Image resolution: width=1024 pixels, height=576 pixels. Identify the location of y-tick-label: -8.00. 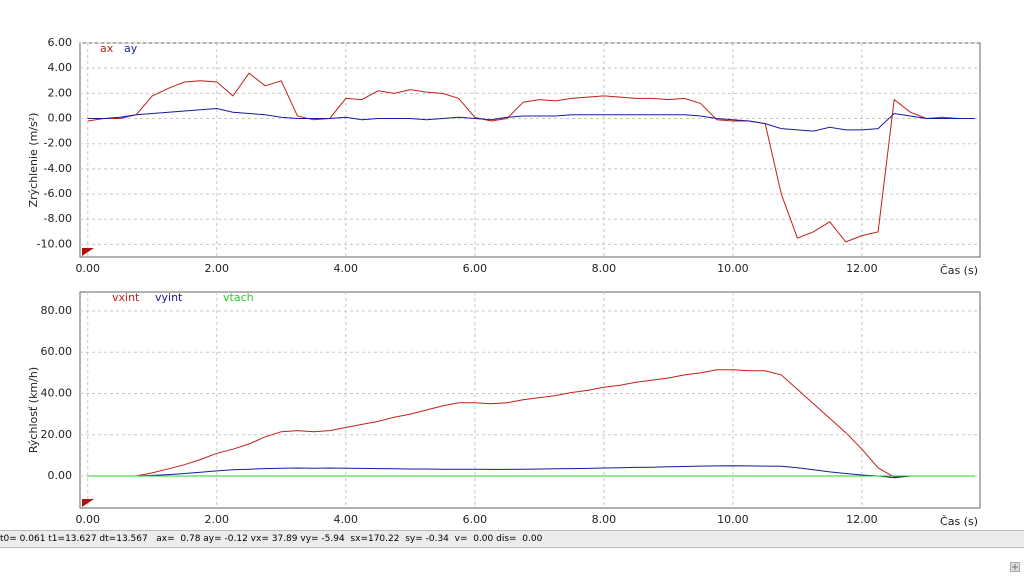
(58, 218).